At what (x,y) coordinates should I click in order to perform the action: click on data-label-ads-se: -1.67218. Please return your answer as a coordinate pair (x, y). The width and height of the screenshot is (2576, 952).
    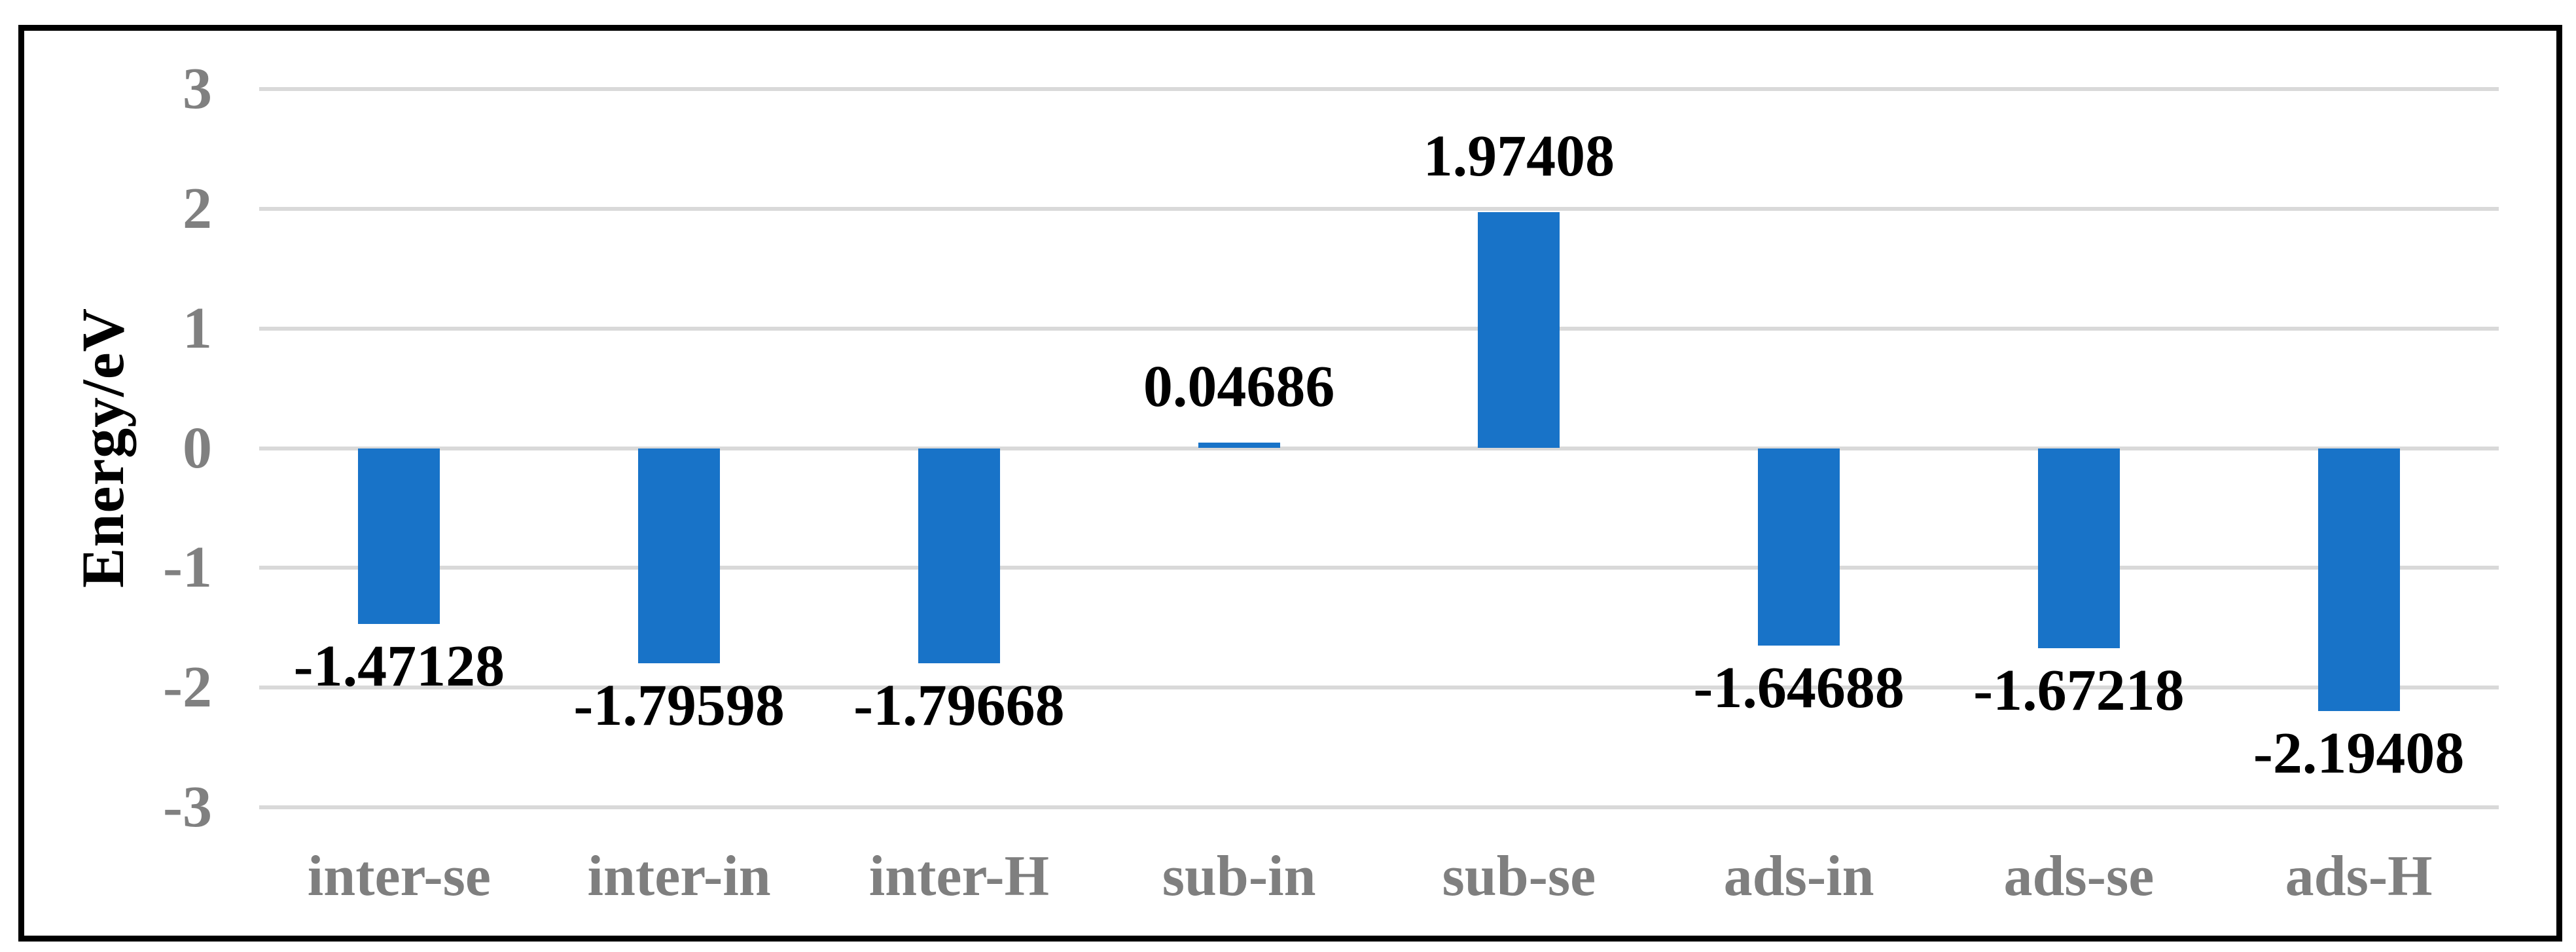
    Looking at the image, I should click on (2079, 690).